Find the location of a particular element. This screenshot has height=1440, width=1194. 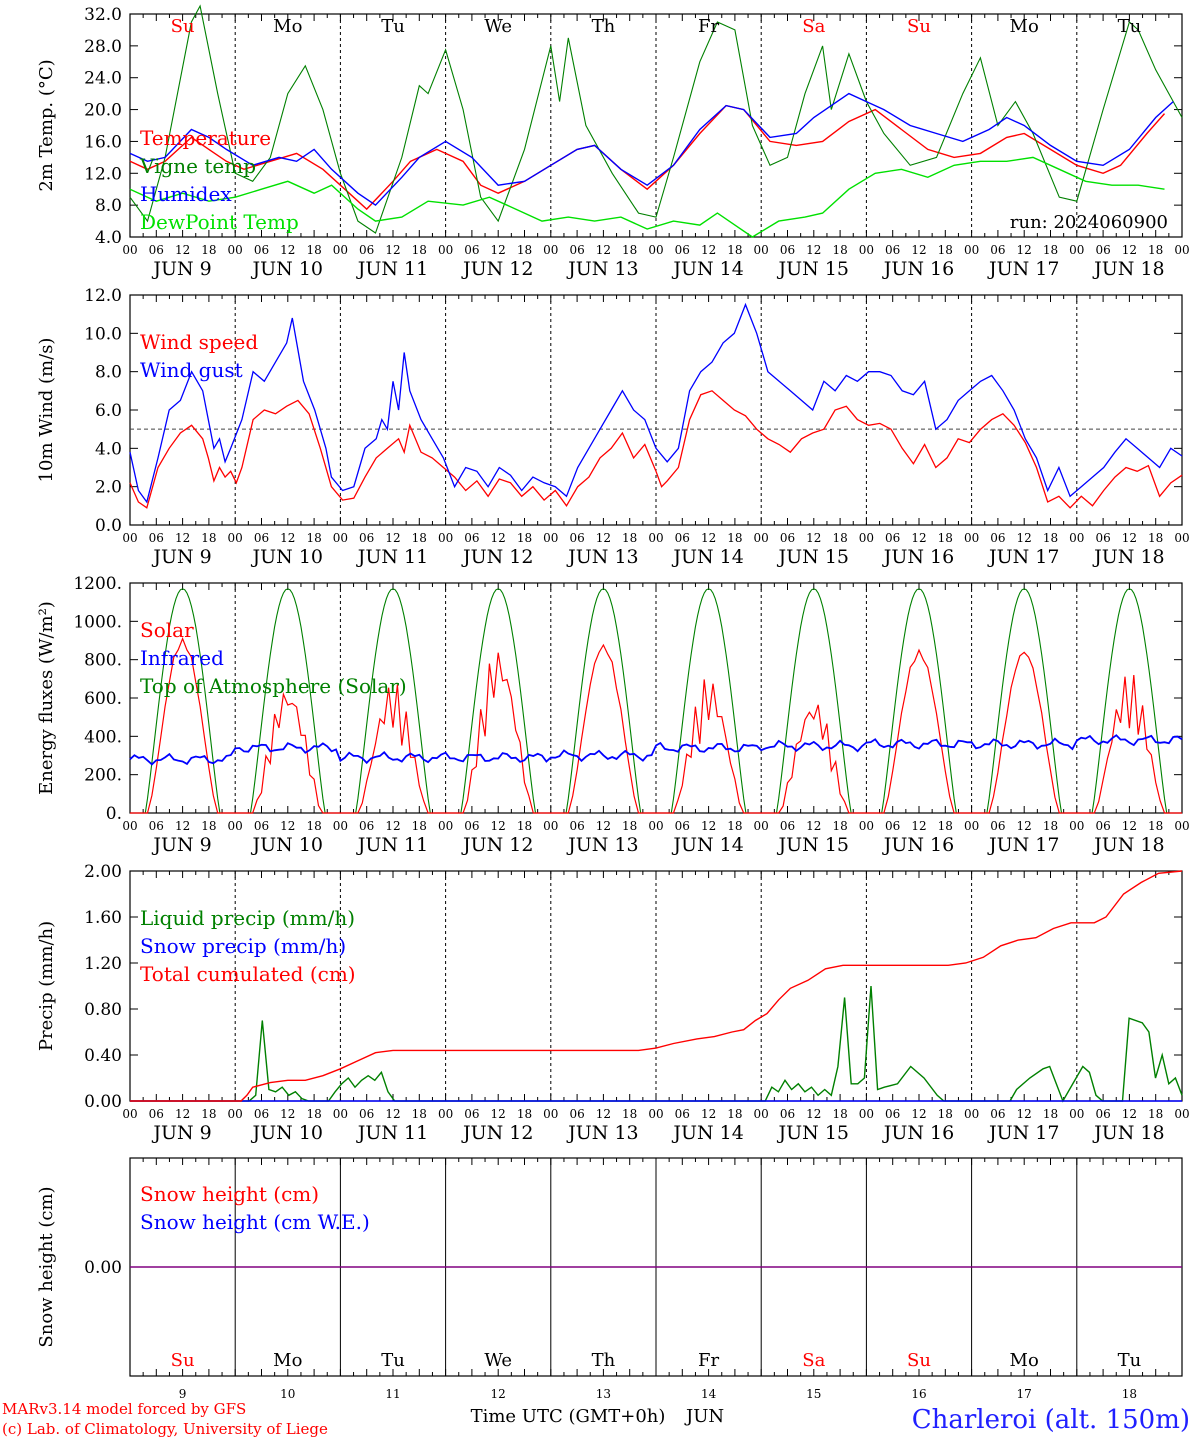

day-number-label: 14 is located at coordinates (709, 1394).